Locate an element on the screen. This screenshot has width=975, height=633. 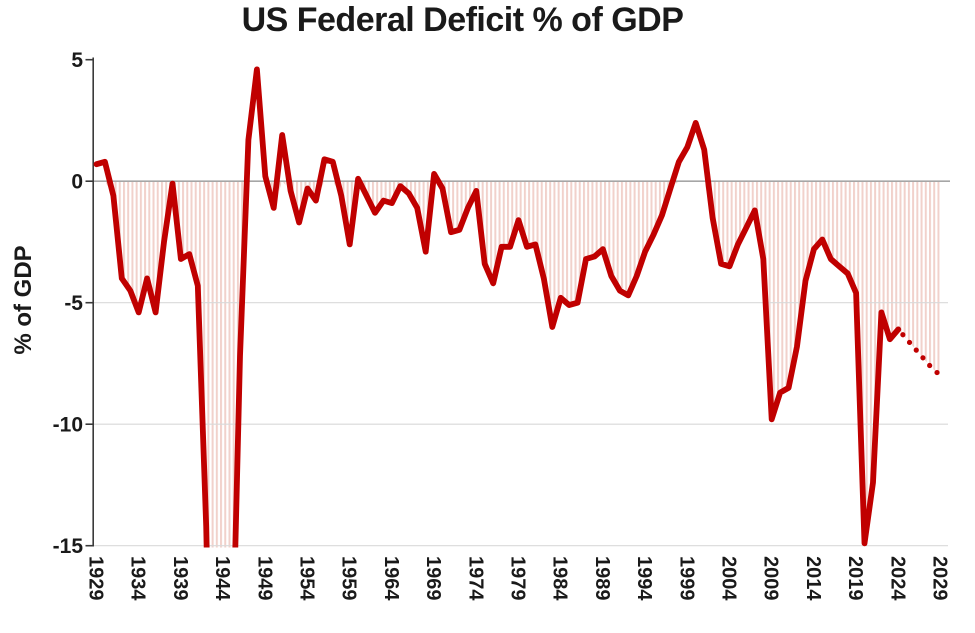
chart-title: US Federal Deficit % of GDP is located at coordinates (462, 20).